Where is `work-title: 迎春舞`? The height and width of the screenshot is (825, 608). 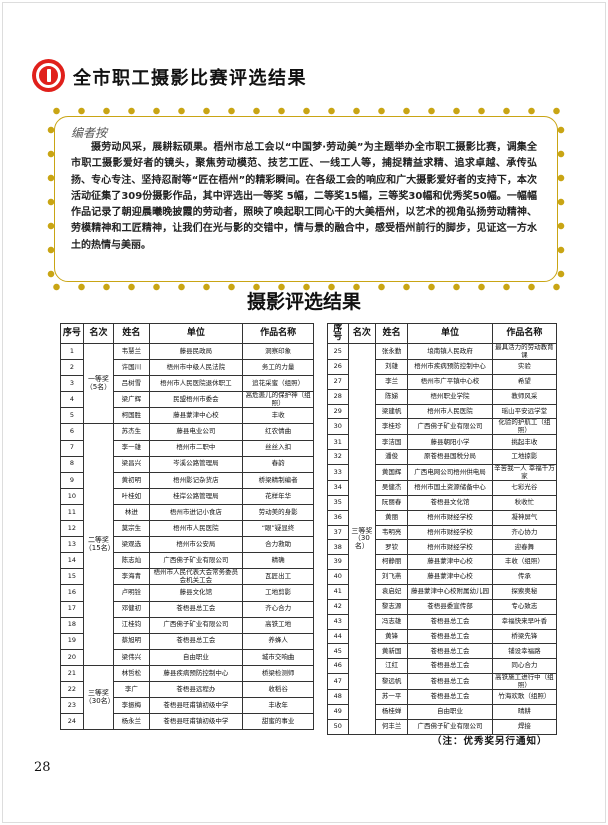 work-title: 迎春舞 is located at coordinates (524, 547).